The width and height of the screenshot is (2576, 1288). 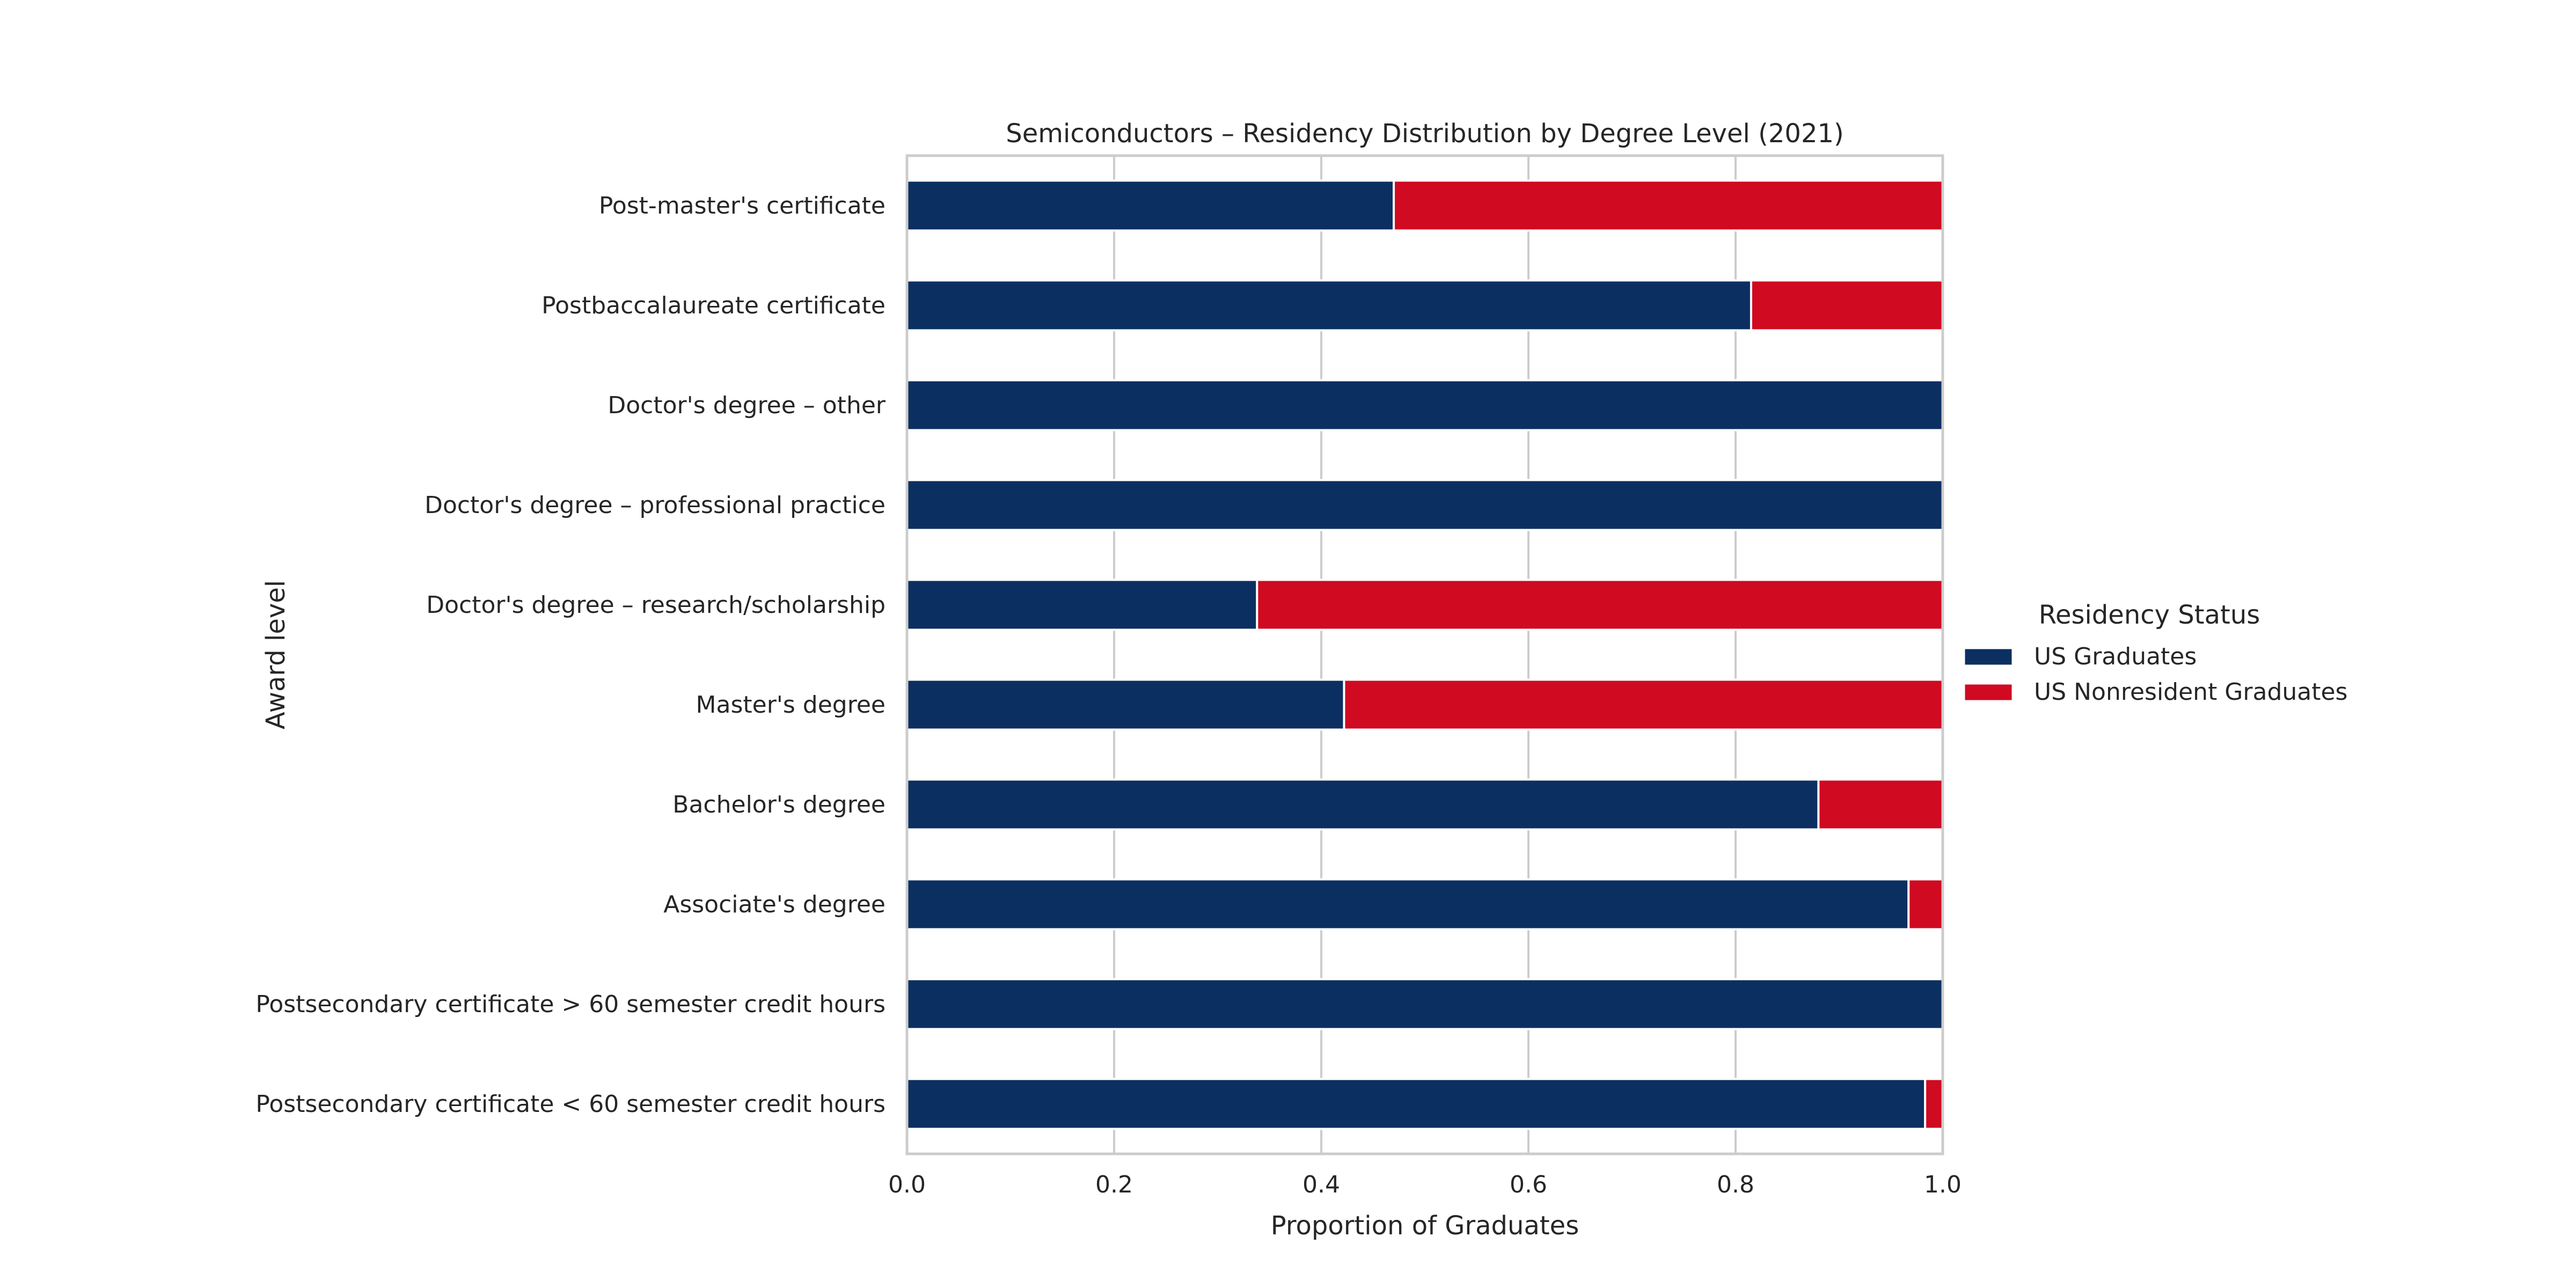 What do you see at coordinates (774, 904) in the screenshot?
I see `y-tick-label: Associate's degree` at bounding box center [774, 904].